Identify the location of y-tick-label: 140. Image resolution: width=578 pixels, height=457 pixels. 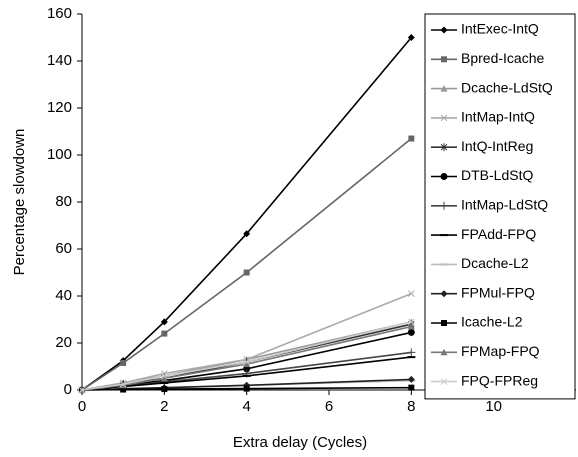
(59, 60).